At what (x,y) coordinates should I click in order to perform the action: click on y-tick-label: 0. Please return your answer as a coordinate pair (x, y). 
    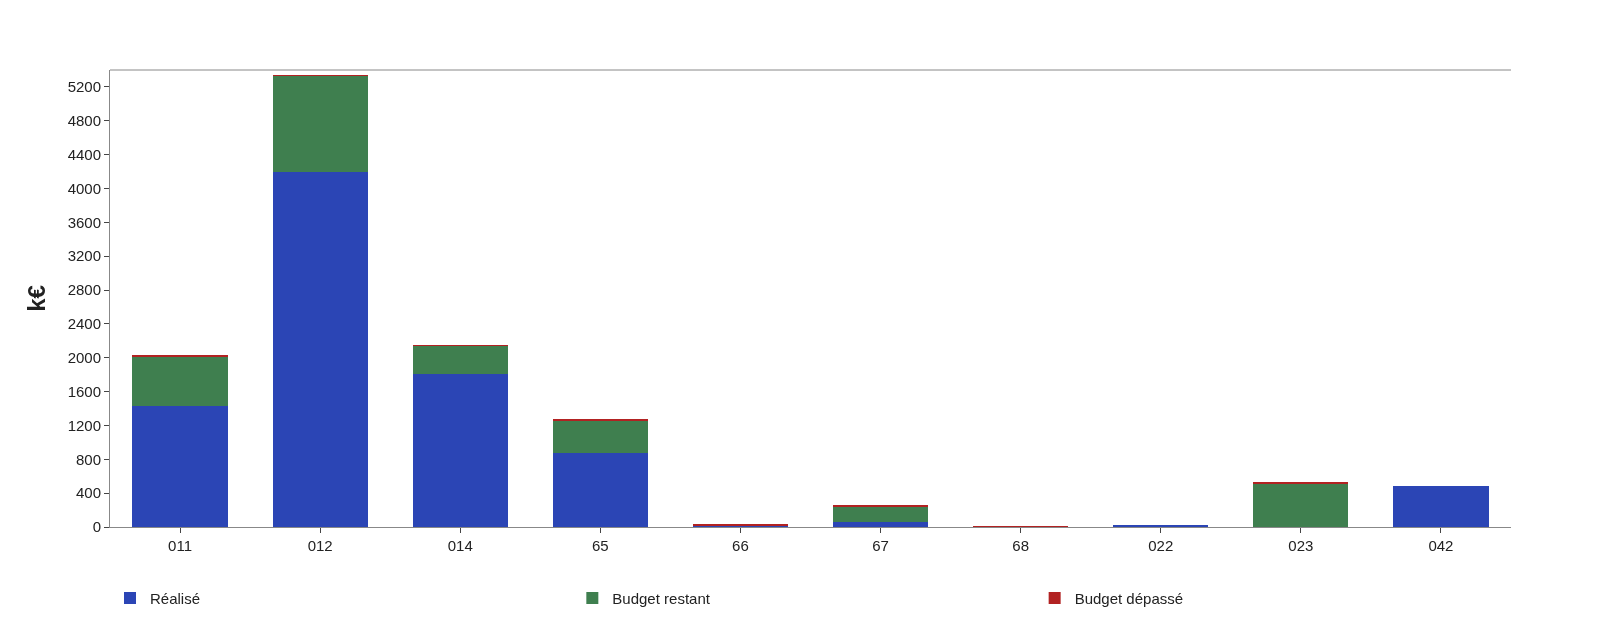
    Looking at the image, I should click on (96, 527).